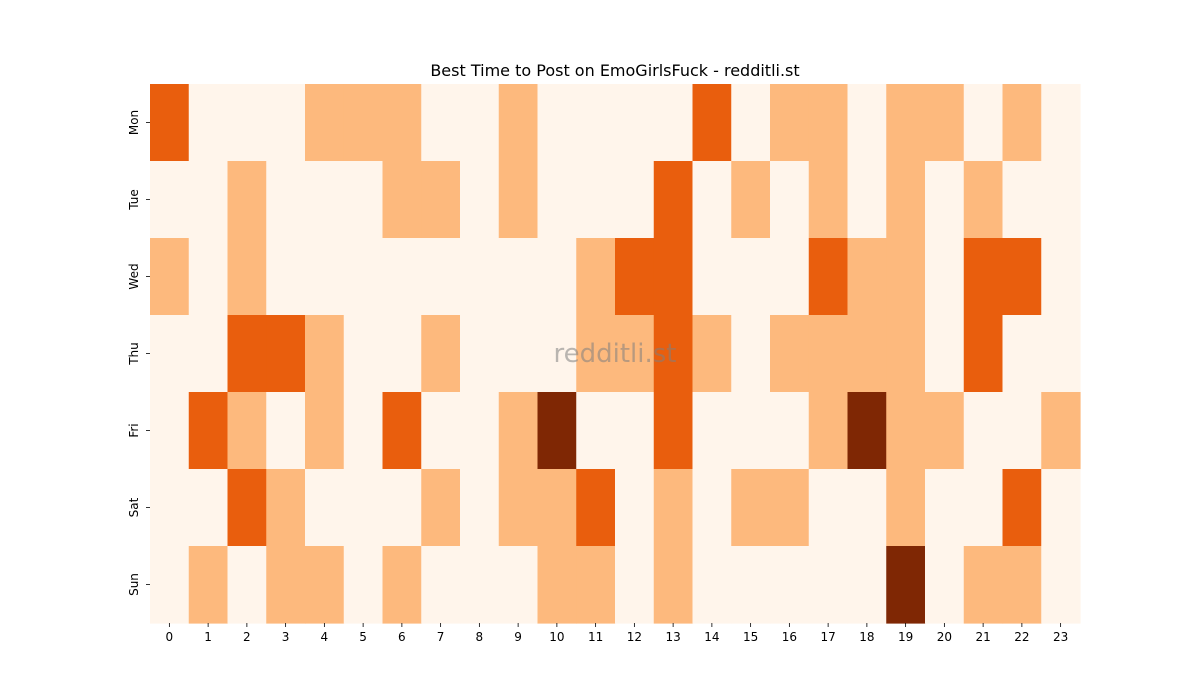 This screenshot has width=1200, height=700. Describe the element at coordinates (827, 637) in the screenshot. I see `x-tick-label: 17` at that location.